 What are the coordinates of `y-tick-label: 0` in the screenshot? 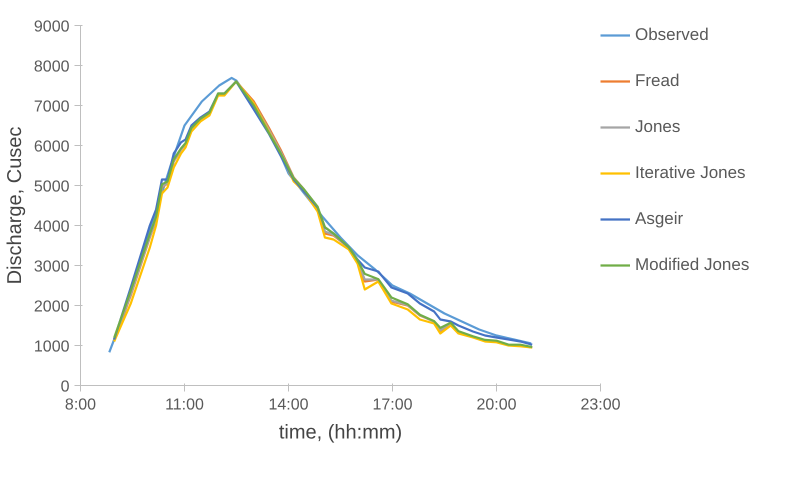 It's located at (65, 387).